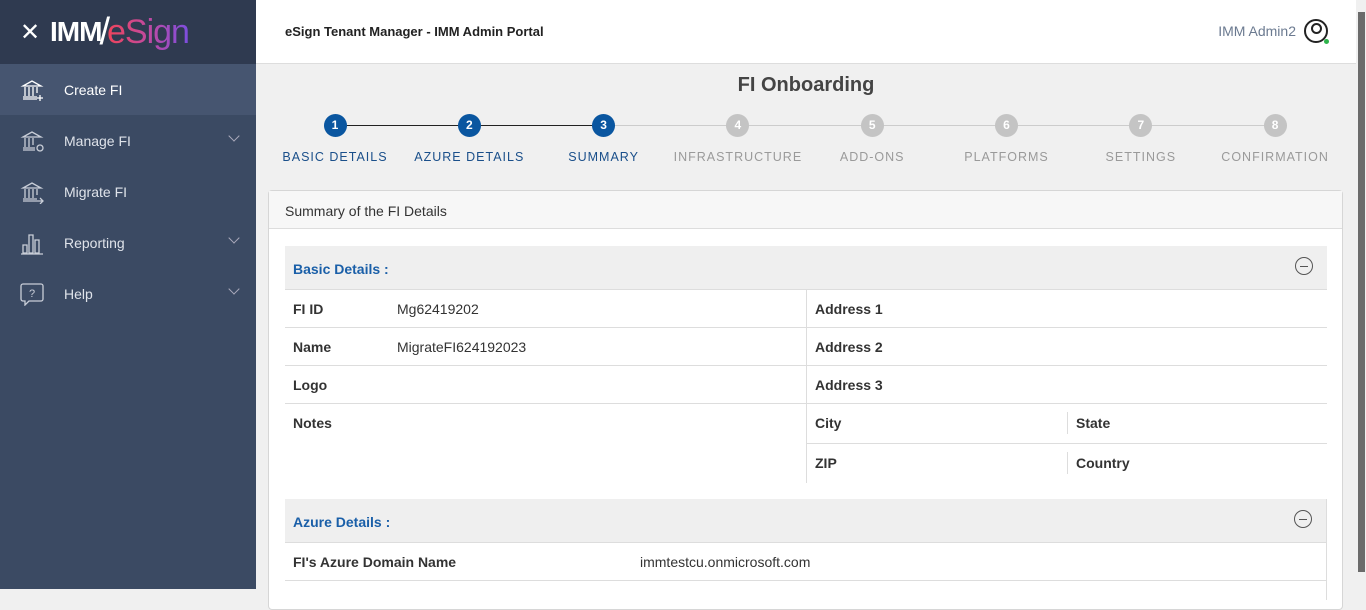  I want to click on step-2-dot: 2, so click(469, 125).